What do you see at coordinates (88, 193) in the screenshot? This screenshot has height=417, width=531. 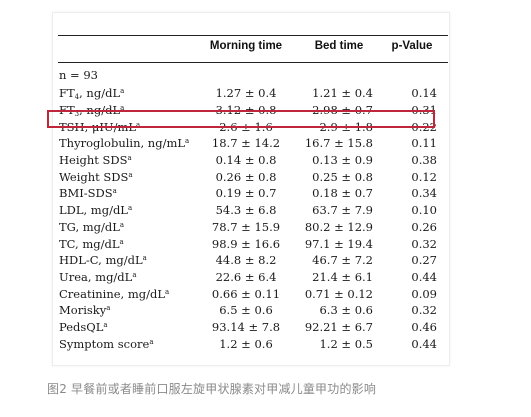 I see `row-label: BMI-SDSa` at bounding box center [88, 193].